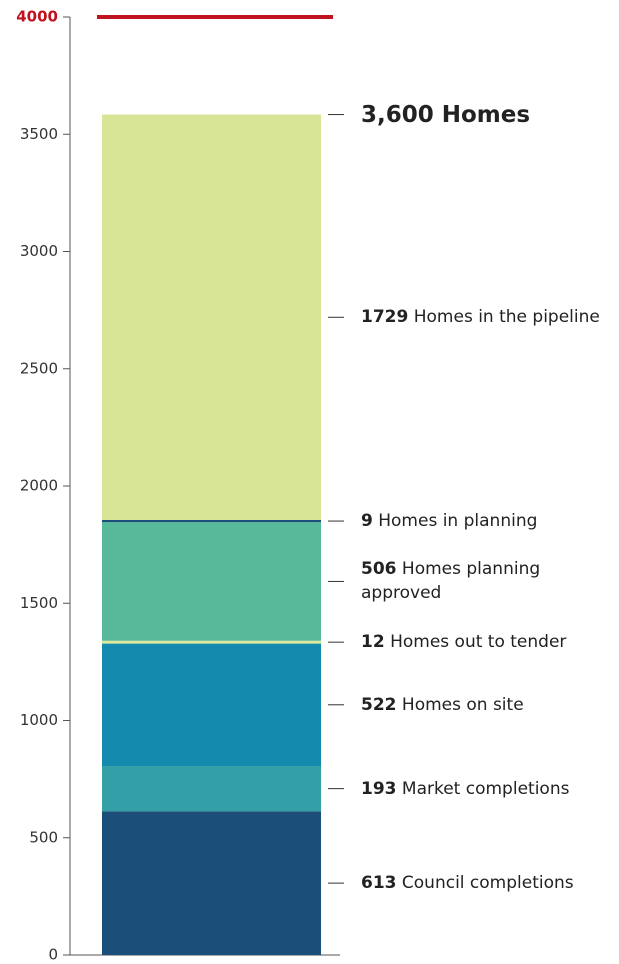 The height and width of the screenshot is (964, 619). What do you see at coordinates (43, 837) in the screenshot?
I see `y-tick-label: 500` at bounding box center [43, 837].